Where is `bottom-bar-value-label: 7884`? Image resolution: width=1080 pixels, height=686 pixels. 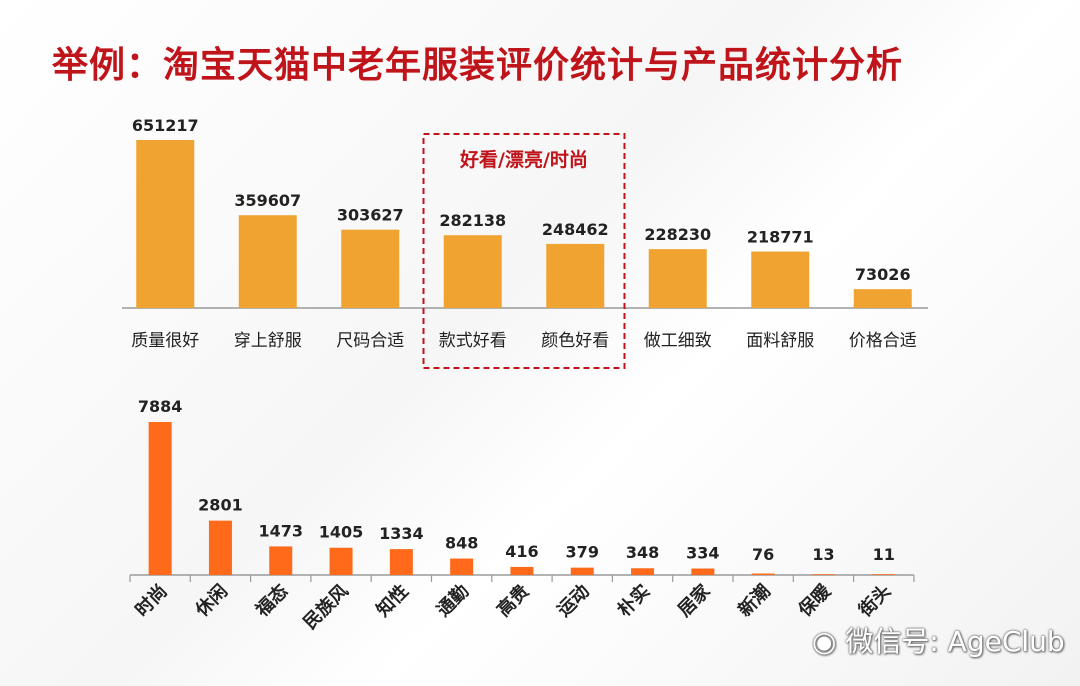
bottom-bar-value-label: 7884 is located at coordinates (160, 406).